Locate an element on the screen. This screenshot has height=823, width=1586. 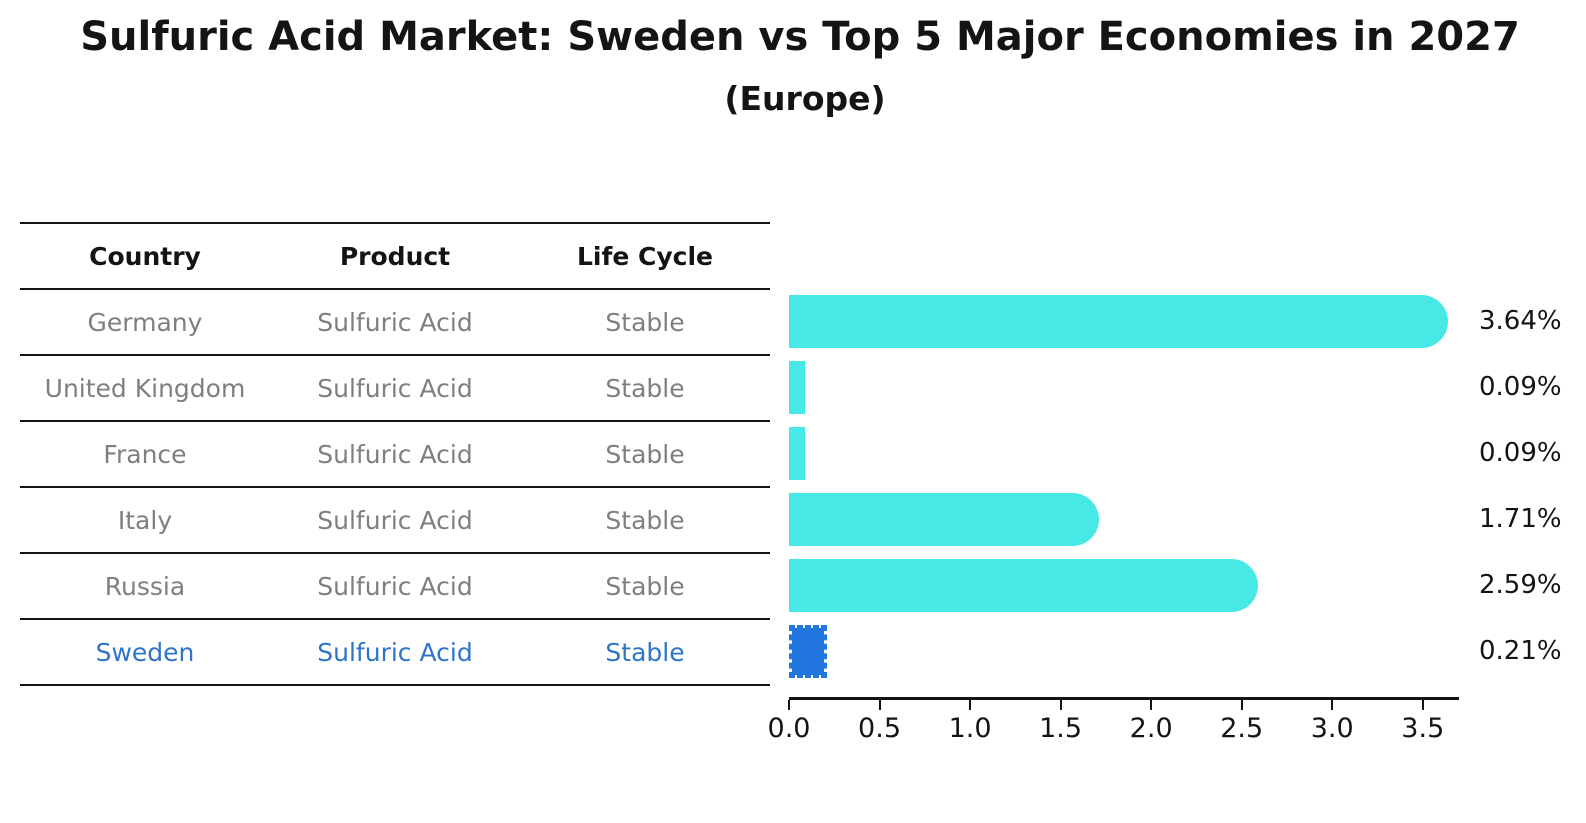
table-header-row: Country Product Life Cycle is located at coordinates (395, 257).